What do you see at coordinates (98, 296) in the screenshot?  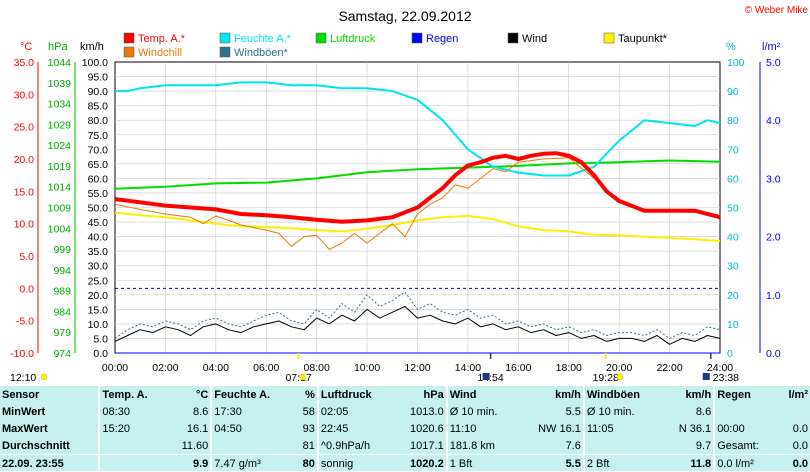 I see `wind-tick-label: 20.0` at bounding box center [98, 296].